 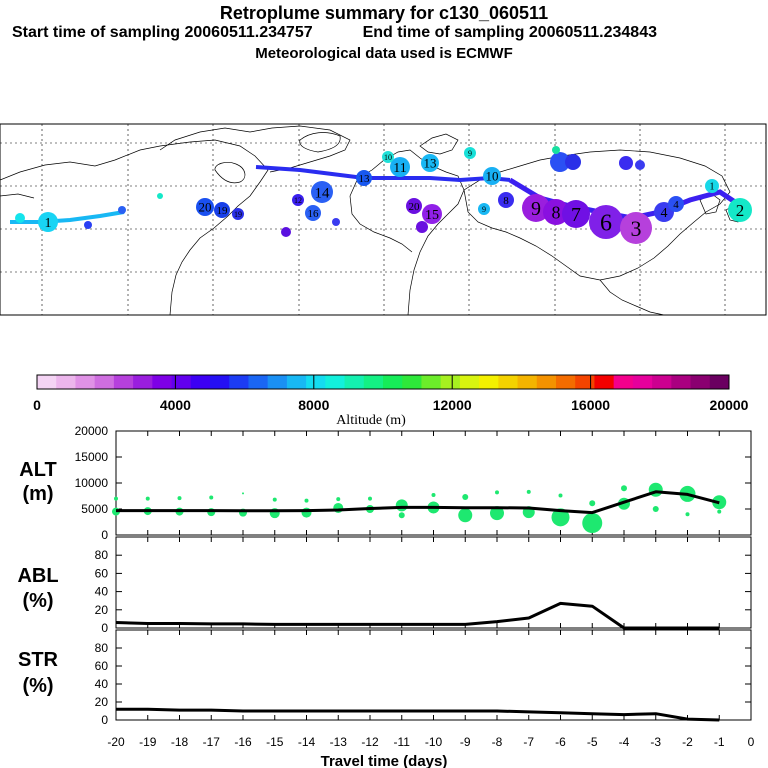 I want to click on plume-marker-label: 12, so click(x=298, y=200).